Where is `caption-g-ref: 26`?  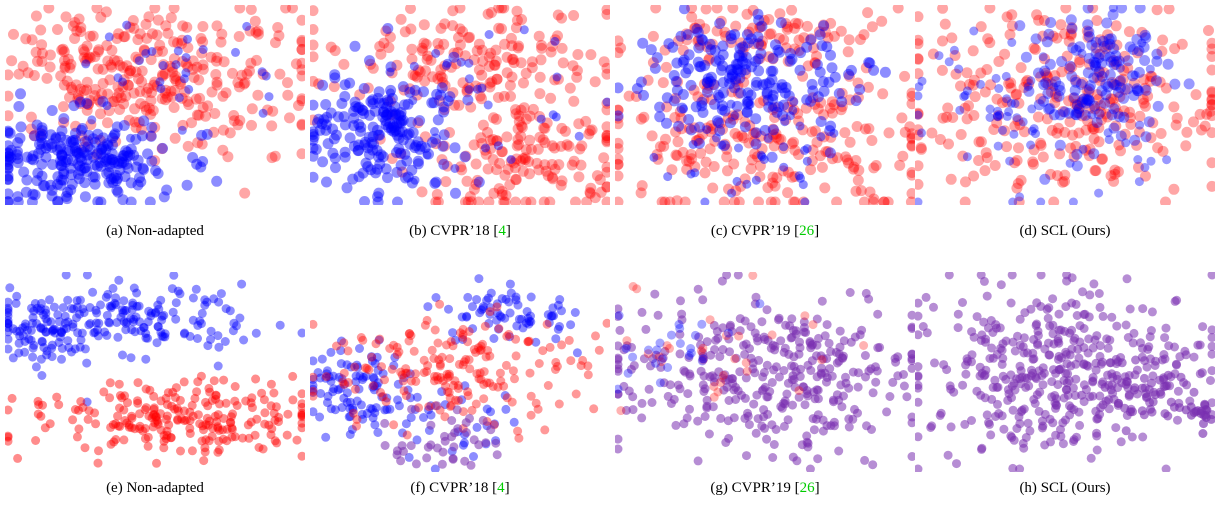
caption-g-ref: 26 is located at coordinates (807, 488).